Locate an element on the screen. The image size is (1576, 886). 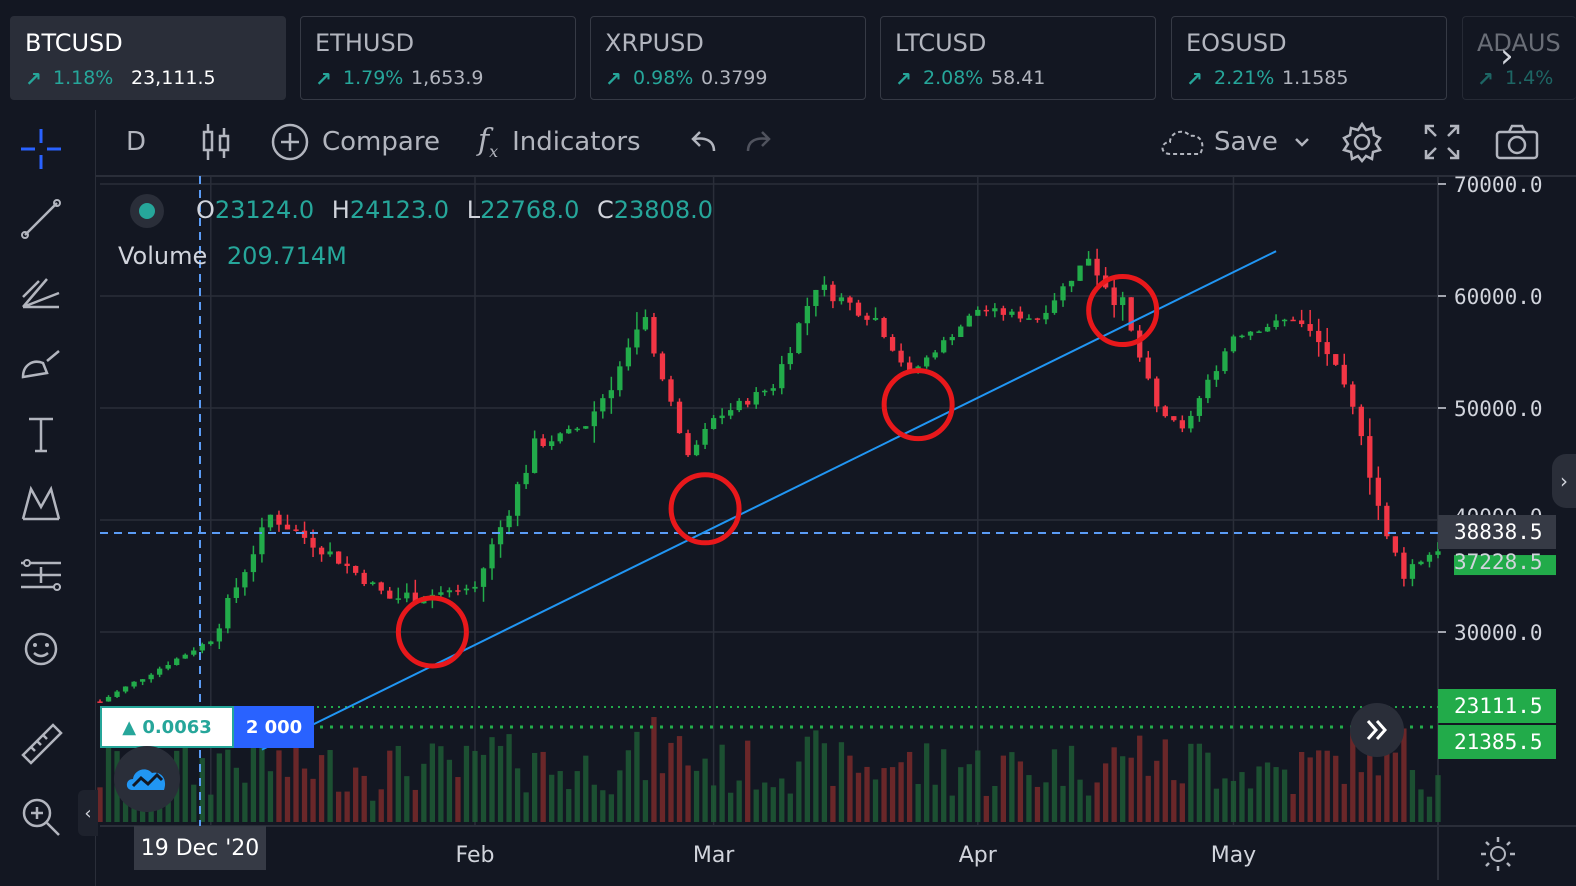
measure-tool is located at coordinates (41, 743).